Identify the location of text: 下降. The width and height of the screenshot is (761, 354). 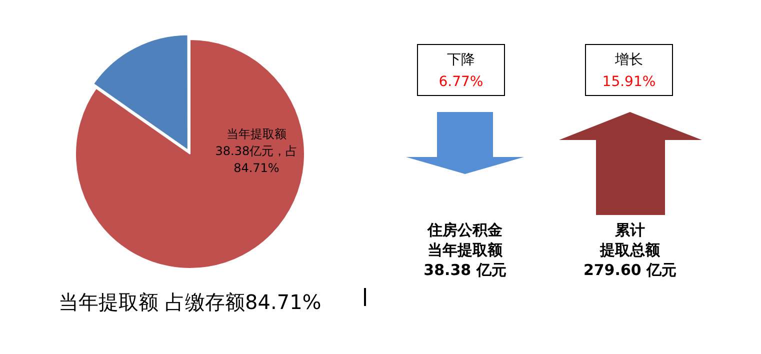
(461, 60).